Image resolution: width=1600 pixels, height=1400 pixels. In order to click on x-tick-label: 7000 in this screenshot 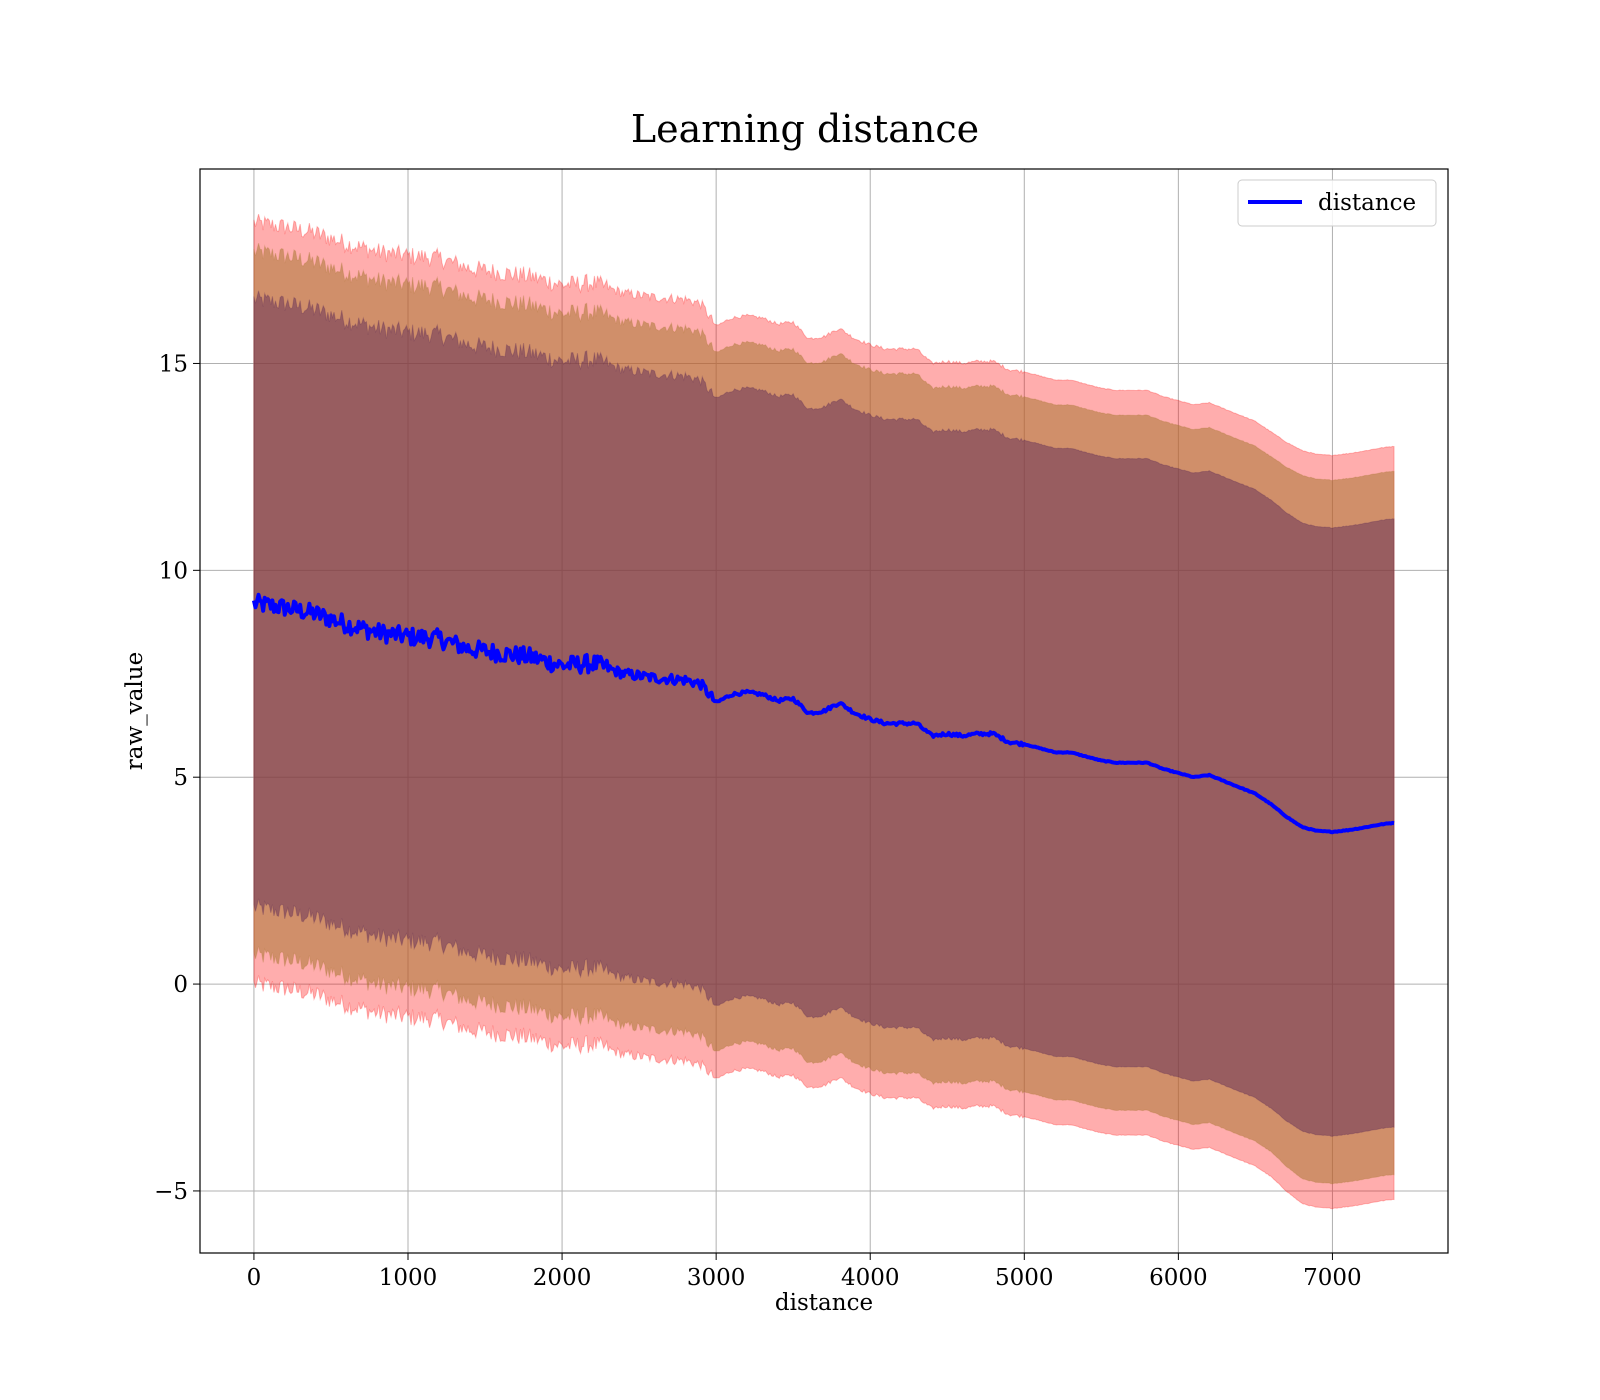, I will do `click(1332, 1278)`.